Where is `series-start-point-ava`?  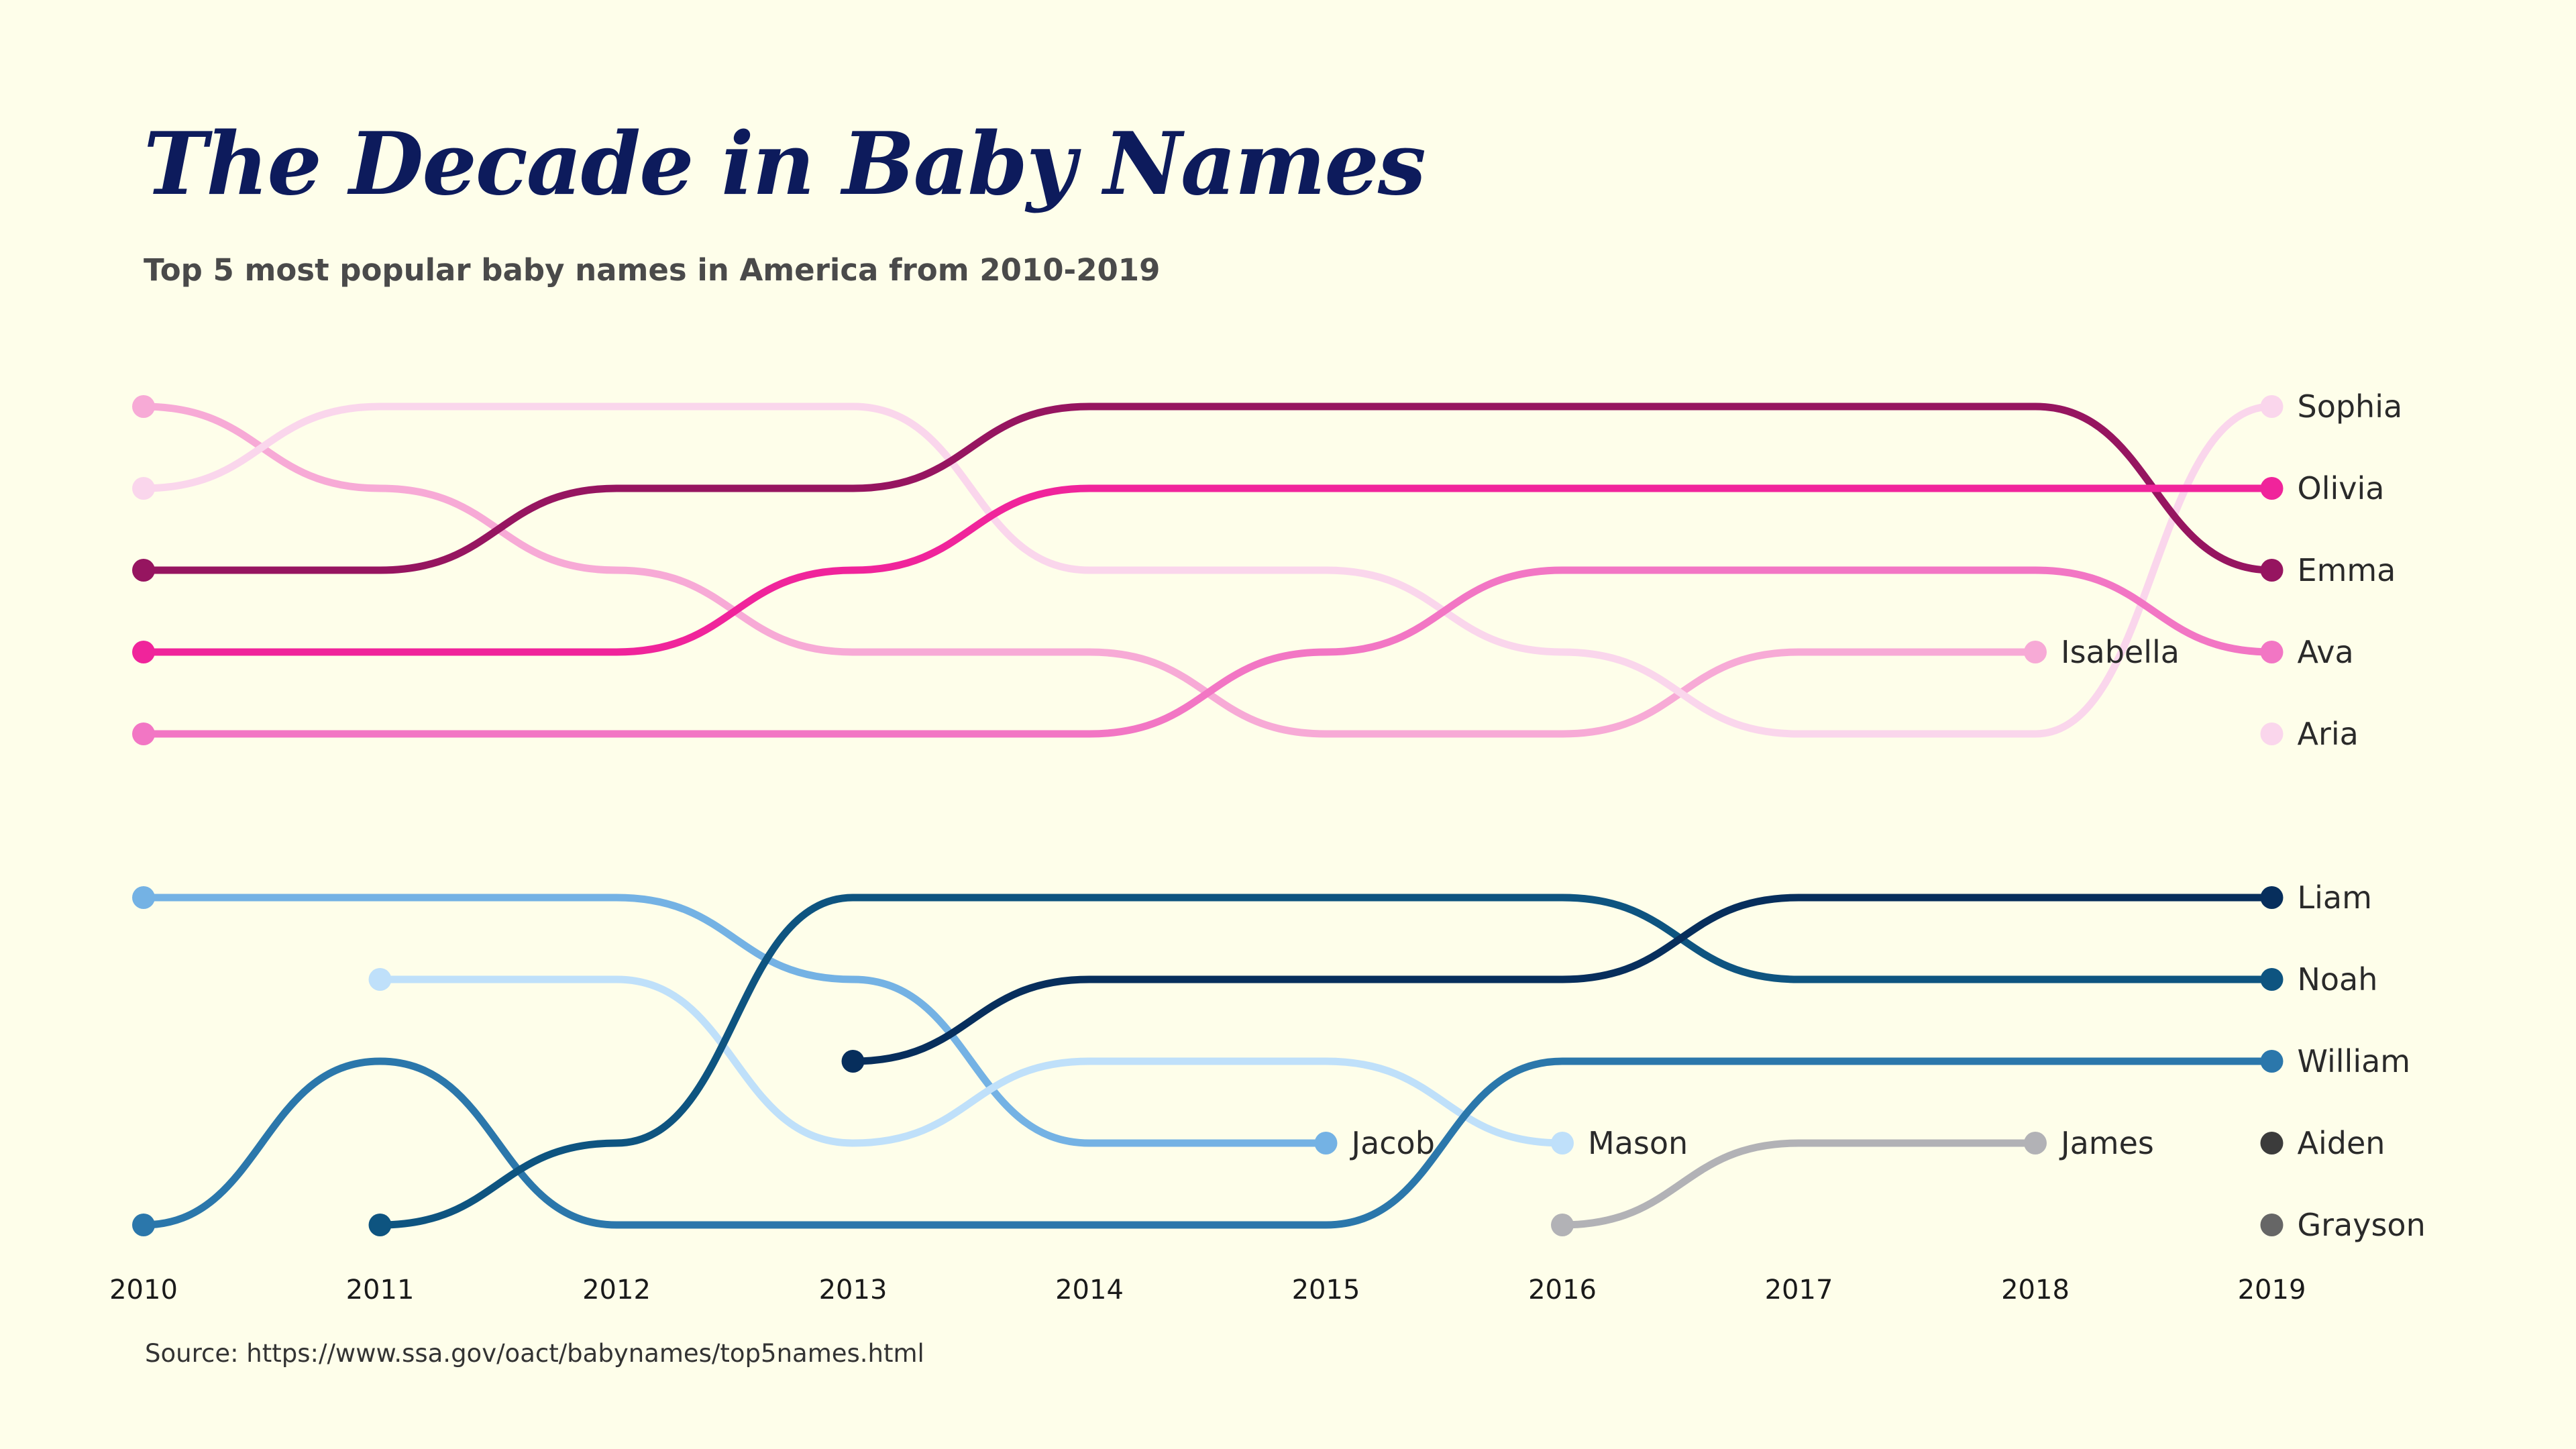
series-start-point-ava is located at coordinates (143, 733).